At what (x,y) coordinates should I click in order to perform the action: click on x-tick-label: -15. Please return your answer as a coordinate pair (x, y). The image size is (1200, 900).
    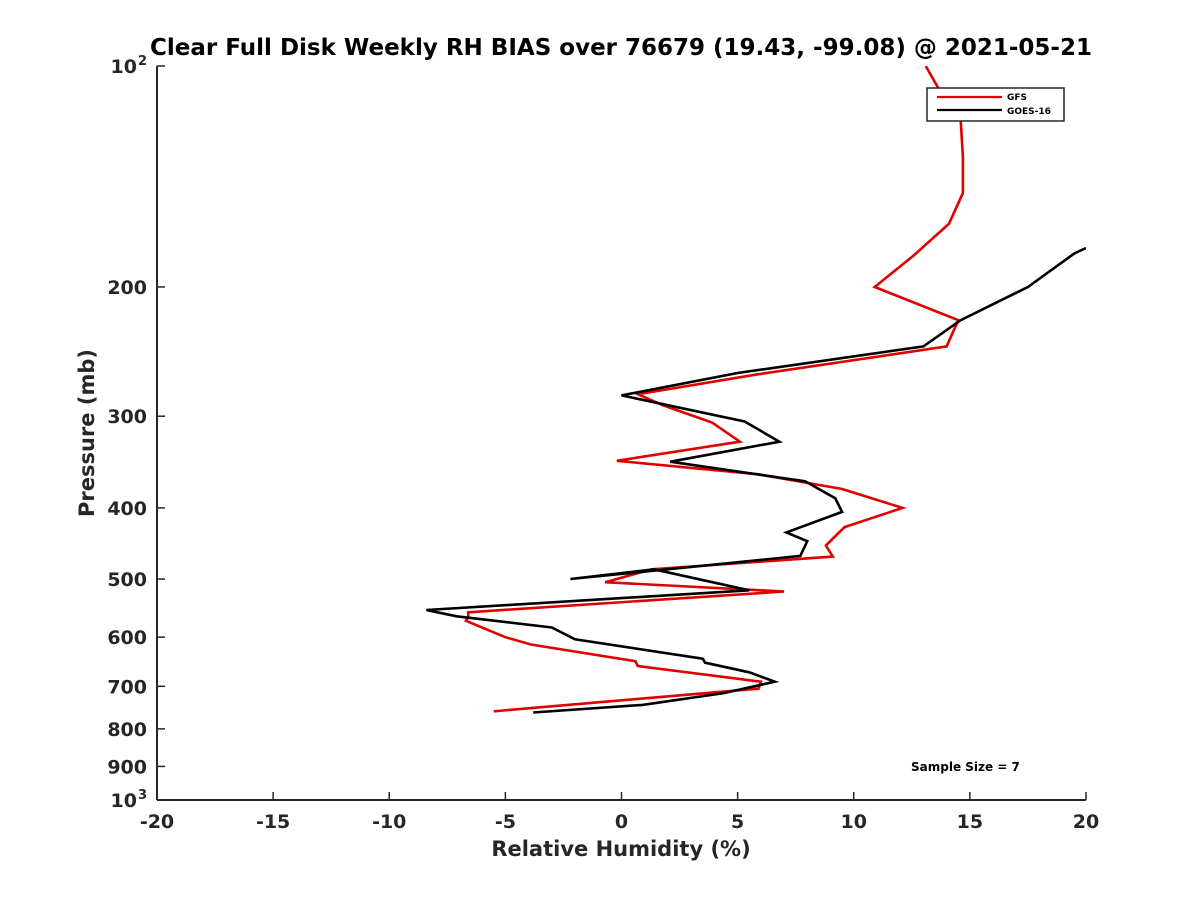
    Looking at the image, I should click on (273, 822).